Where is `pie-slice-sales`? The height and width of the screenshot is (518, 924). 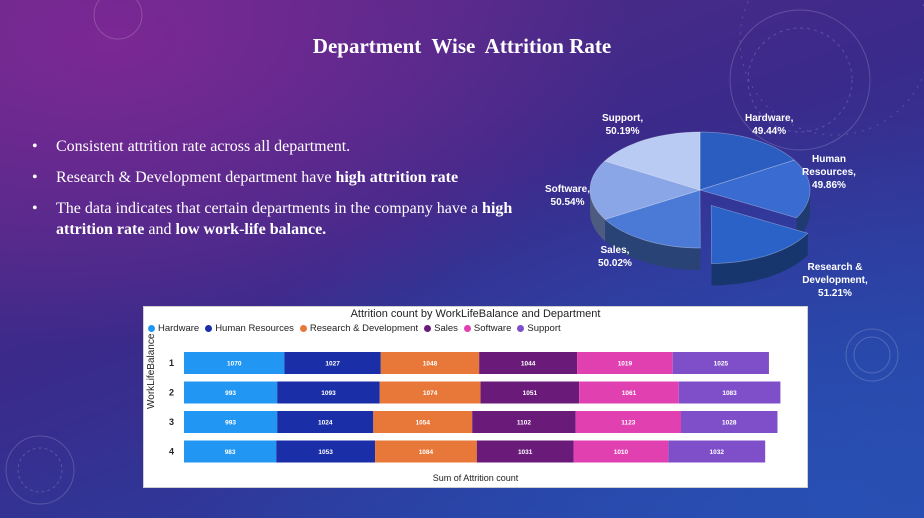 pie-slice-sales is located at coordinates (652, 219).